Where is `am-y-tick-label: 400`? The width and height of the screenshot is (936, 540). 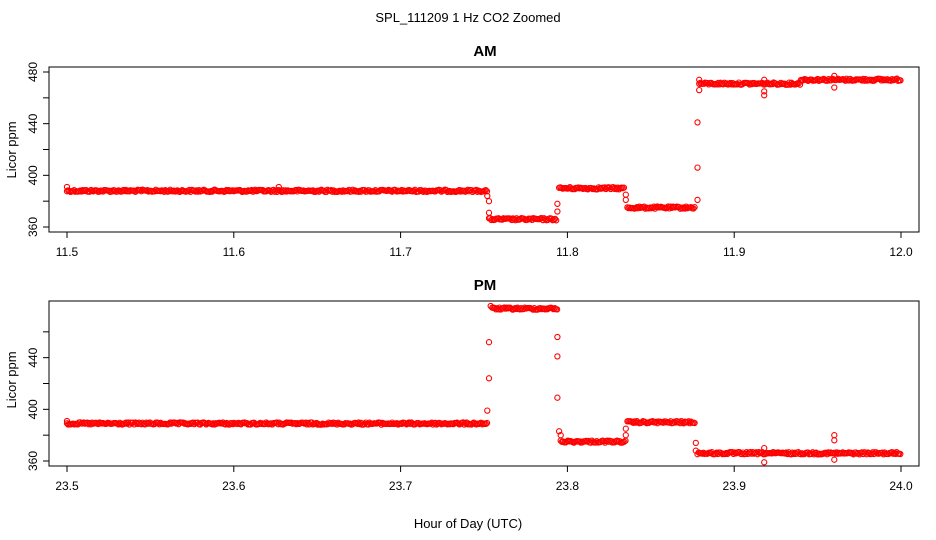 am-y-tick-label: 400 is located at coordinates (33, 175).